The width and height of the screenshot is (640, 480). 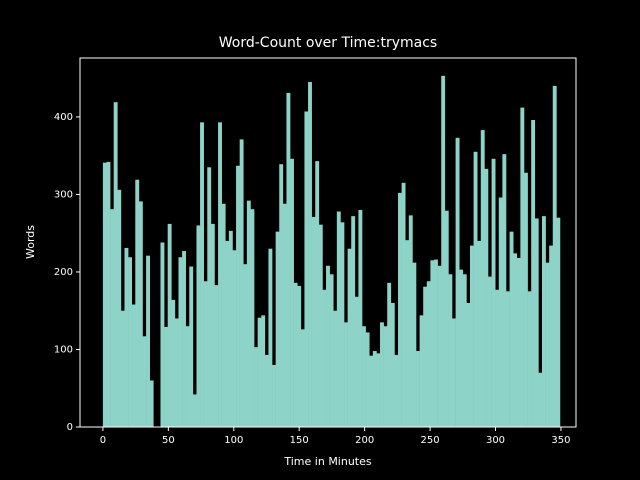 I want to click on chart-title: Word-Count over Time:trymacs, so click(x=328, y=43).